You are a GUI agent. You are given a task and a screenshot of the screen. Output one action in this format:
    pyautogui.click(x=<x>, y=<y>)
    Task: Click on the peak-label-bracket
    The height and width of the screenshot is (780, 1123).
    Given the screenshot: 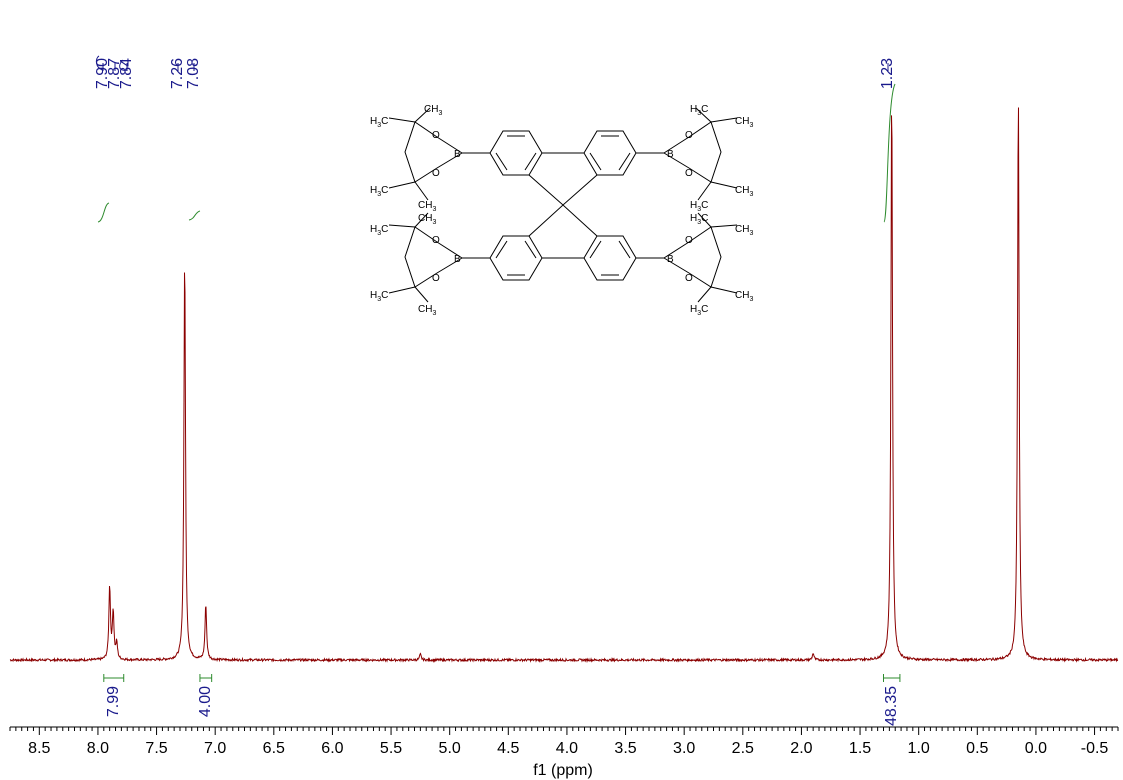 What is the action you would take?
    pyautogui.click(x=111, y=63)
    